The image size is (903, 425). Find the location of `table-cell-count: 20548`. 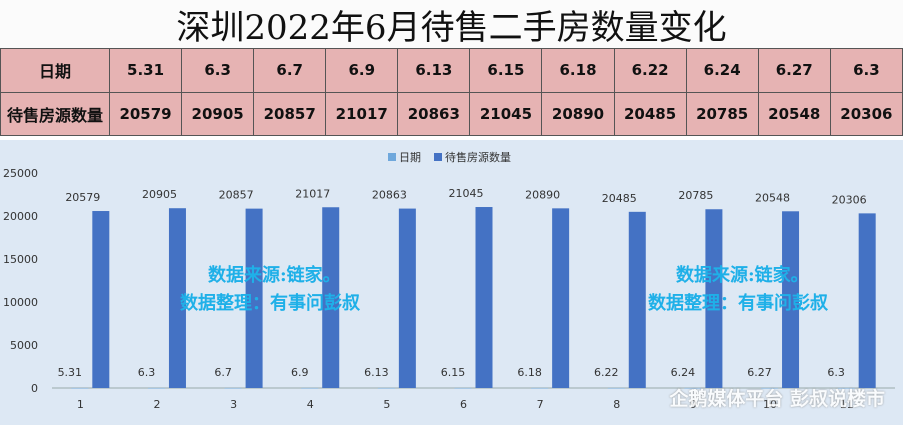

table-cell-count: 20548 is located at coordinates (794, 113).